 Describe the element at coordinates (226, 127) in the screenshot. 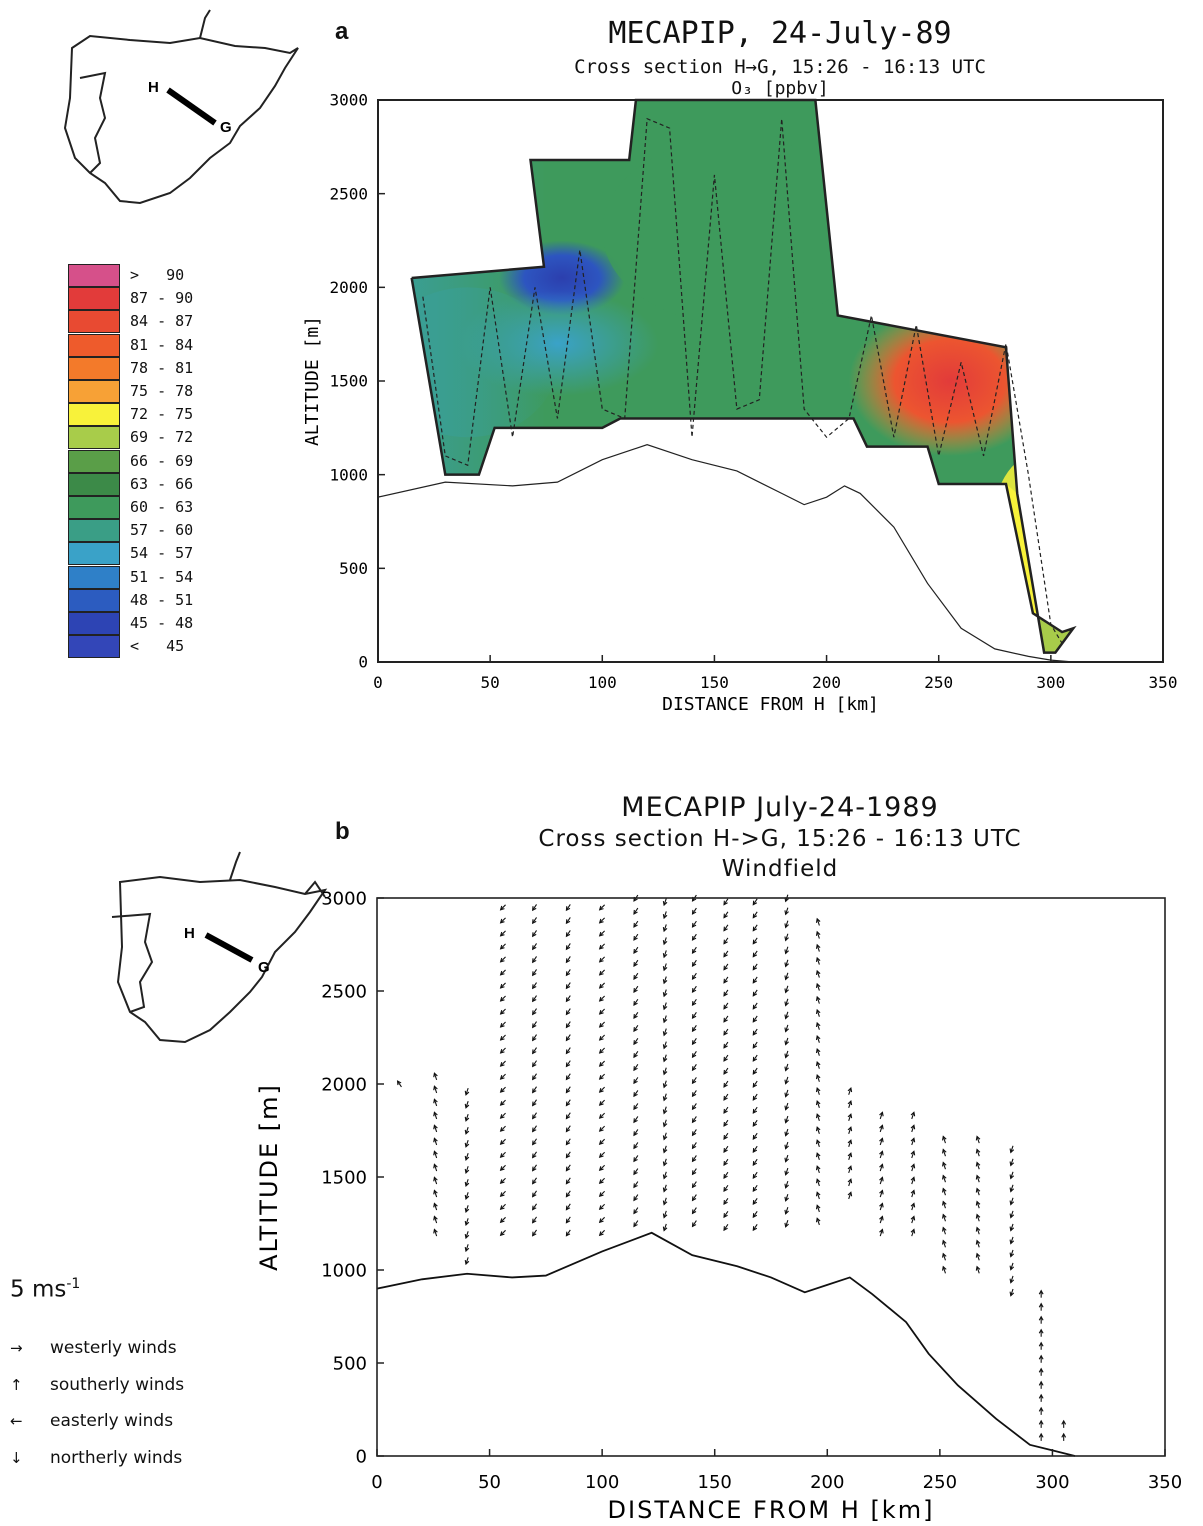

I see `map-a-end-label: G` at that location.